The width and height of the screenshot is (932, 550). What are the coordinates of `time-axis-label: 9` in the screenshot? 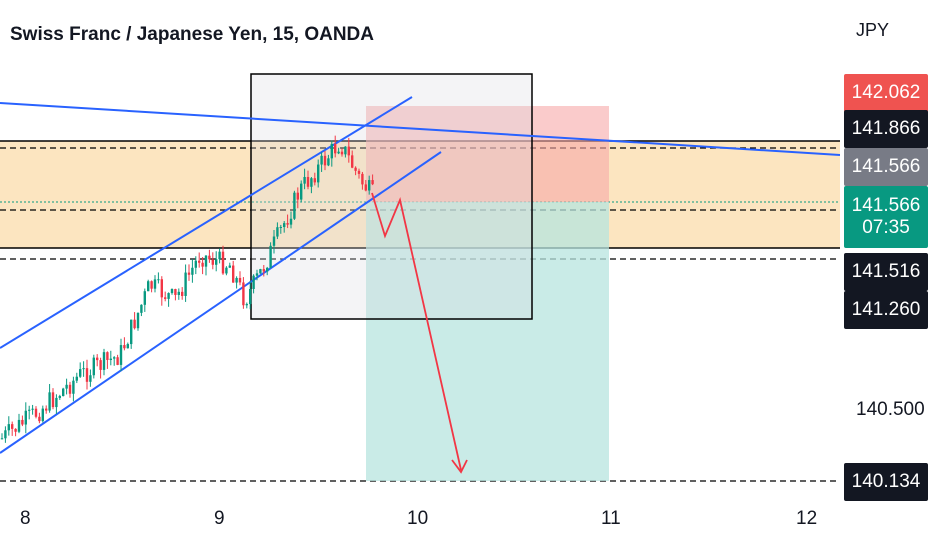 It's located at (219, 518).